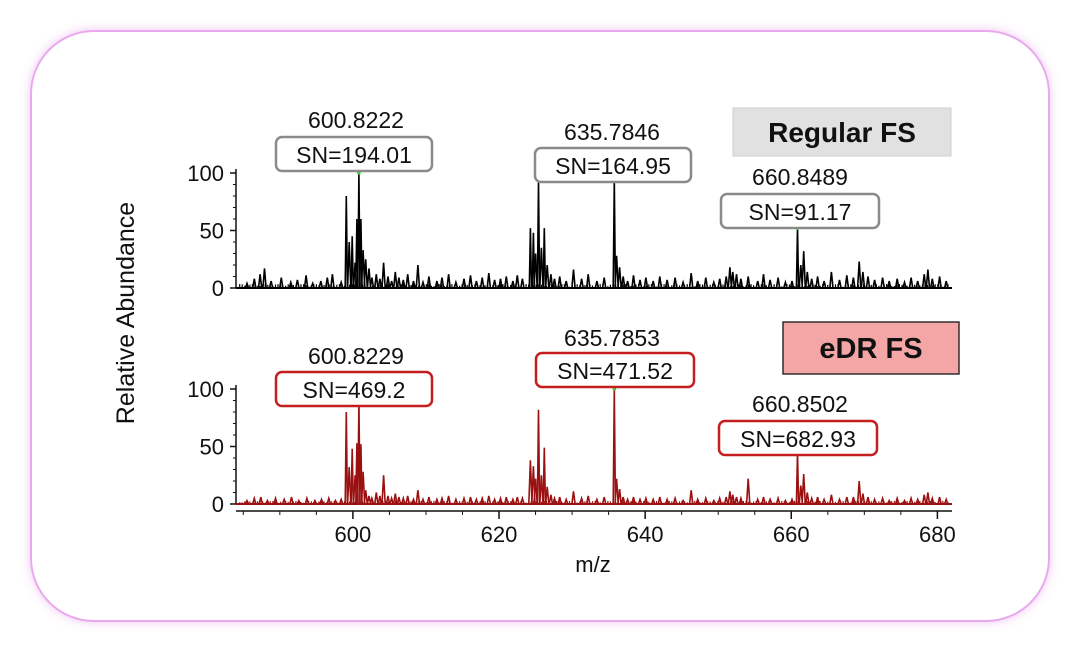  Describe the element at coordinates (870, 349) in the screenshot. I see `panel-title: eDR FS` at that location.